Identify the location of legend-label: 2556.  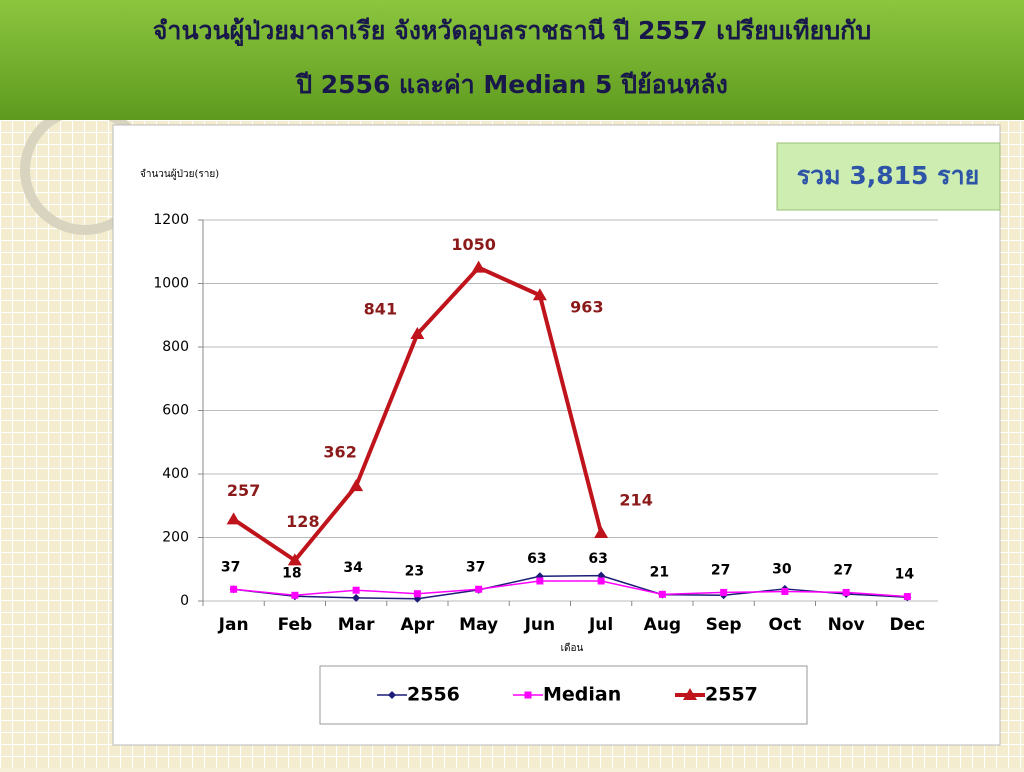
(433, 695).